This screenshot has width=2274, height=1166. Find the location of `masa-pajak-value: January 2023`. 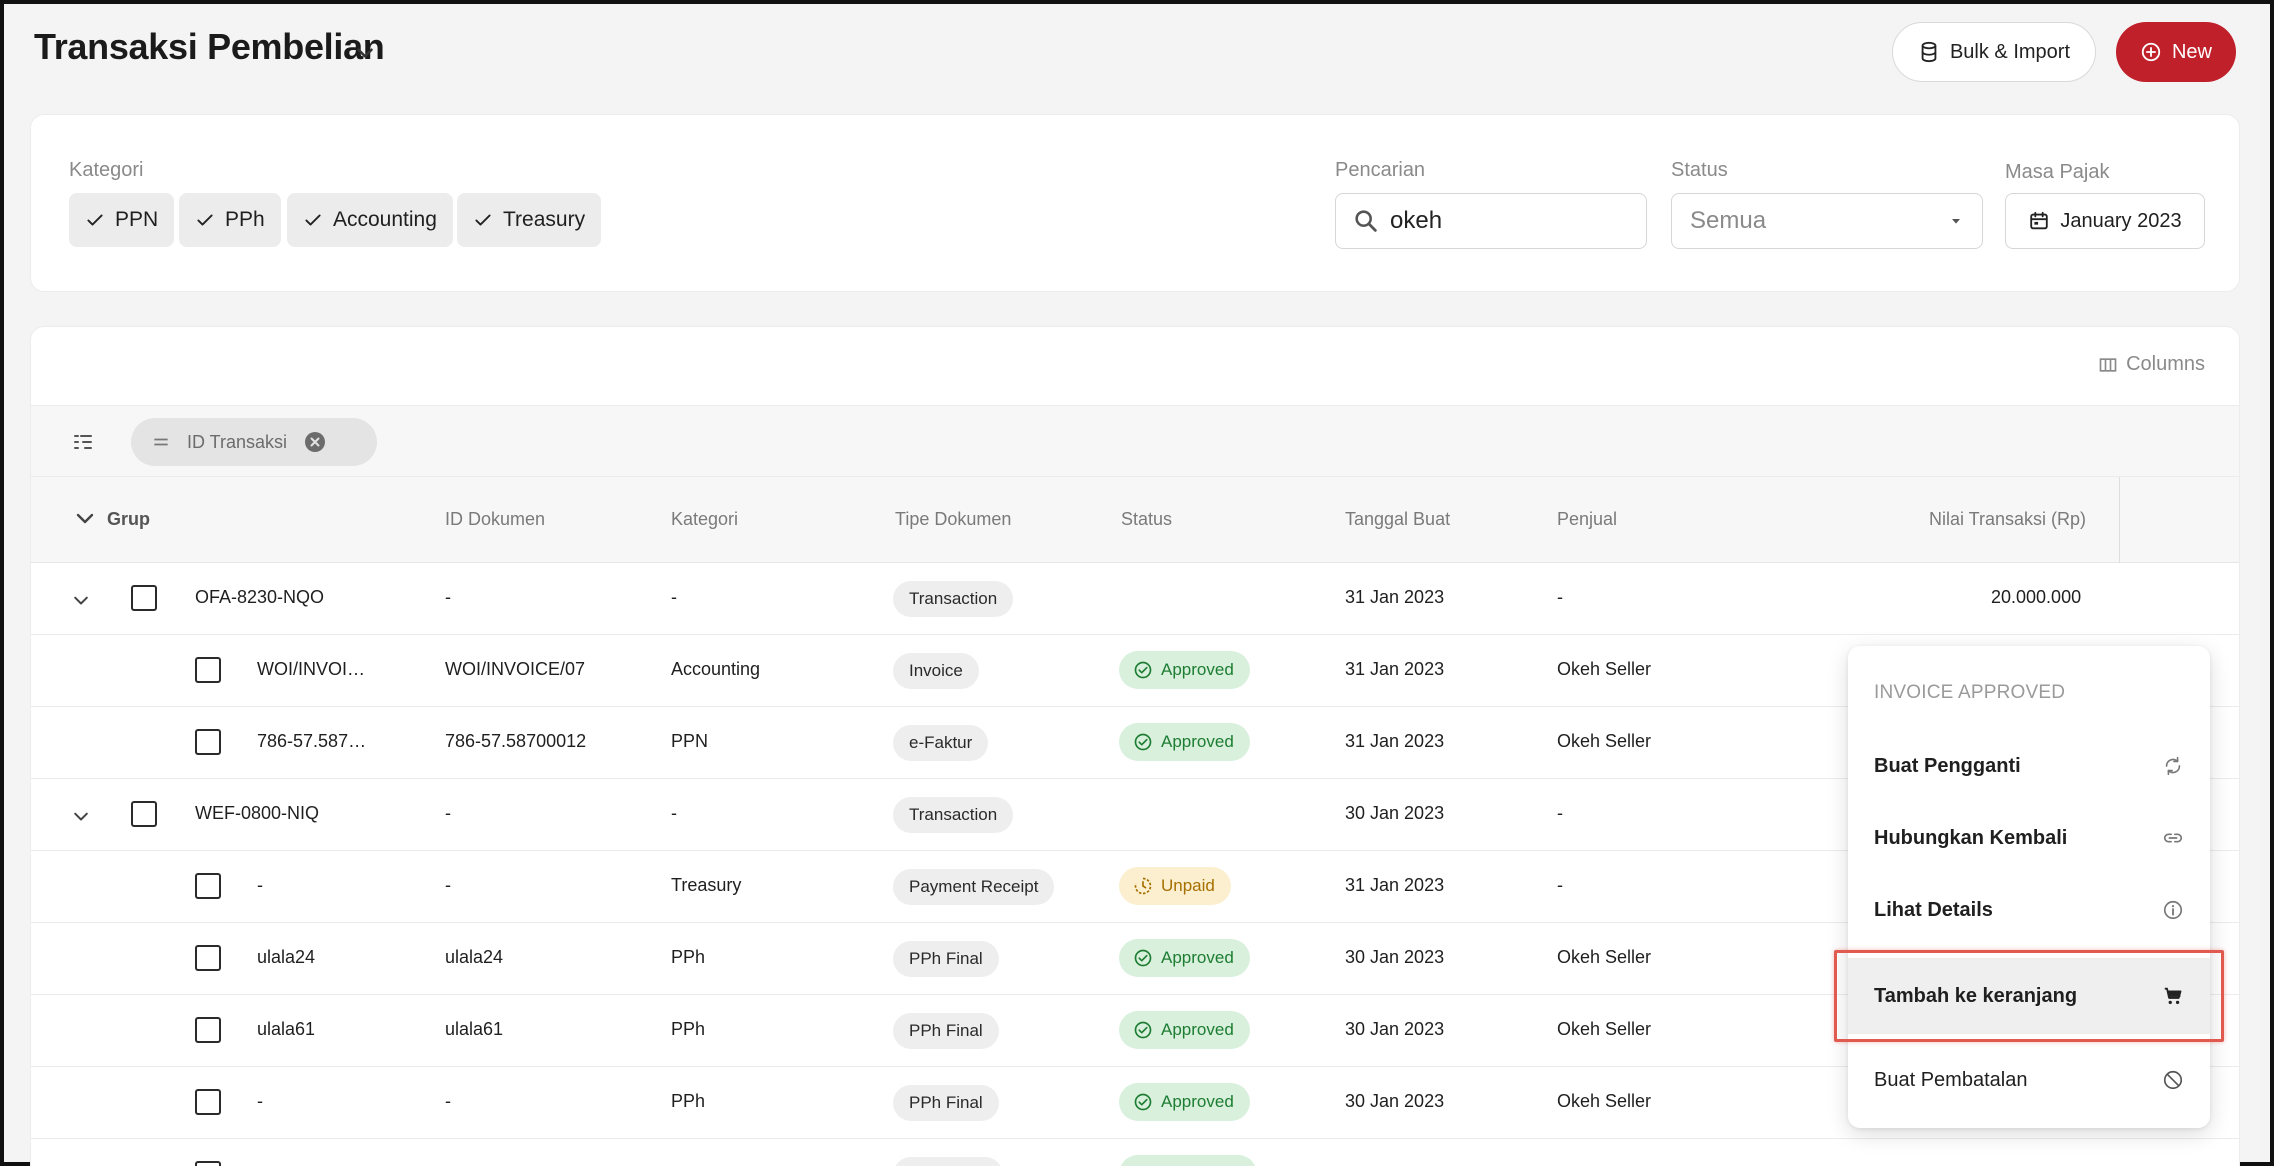

masa-pajak-value: January 2023 is located at coordinates (2121, 220).